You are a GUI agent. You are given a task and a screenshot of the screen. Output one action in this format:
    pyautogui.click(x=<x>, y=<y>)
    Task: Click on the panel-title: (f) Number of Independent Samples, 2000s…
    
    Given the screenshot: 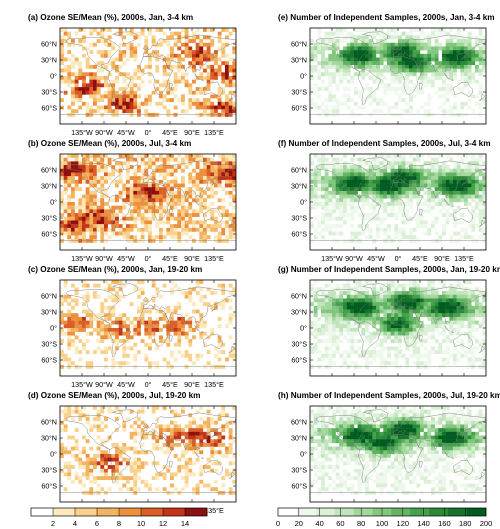 What is the action you would take?
    pyautogui.click(x=384, y=143)
    